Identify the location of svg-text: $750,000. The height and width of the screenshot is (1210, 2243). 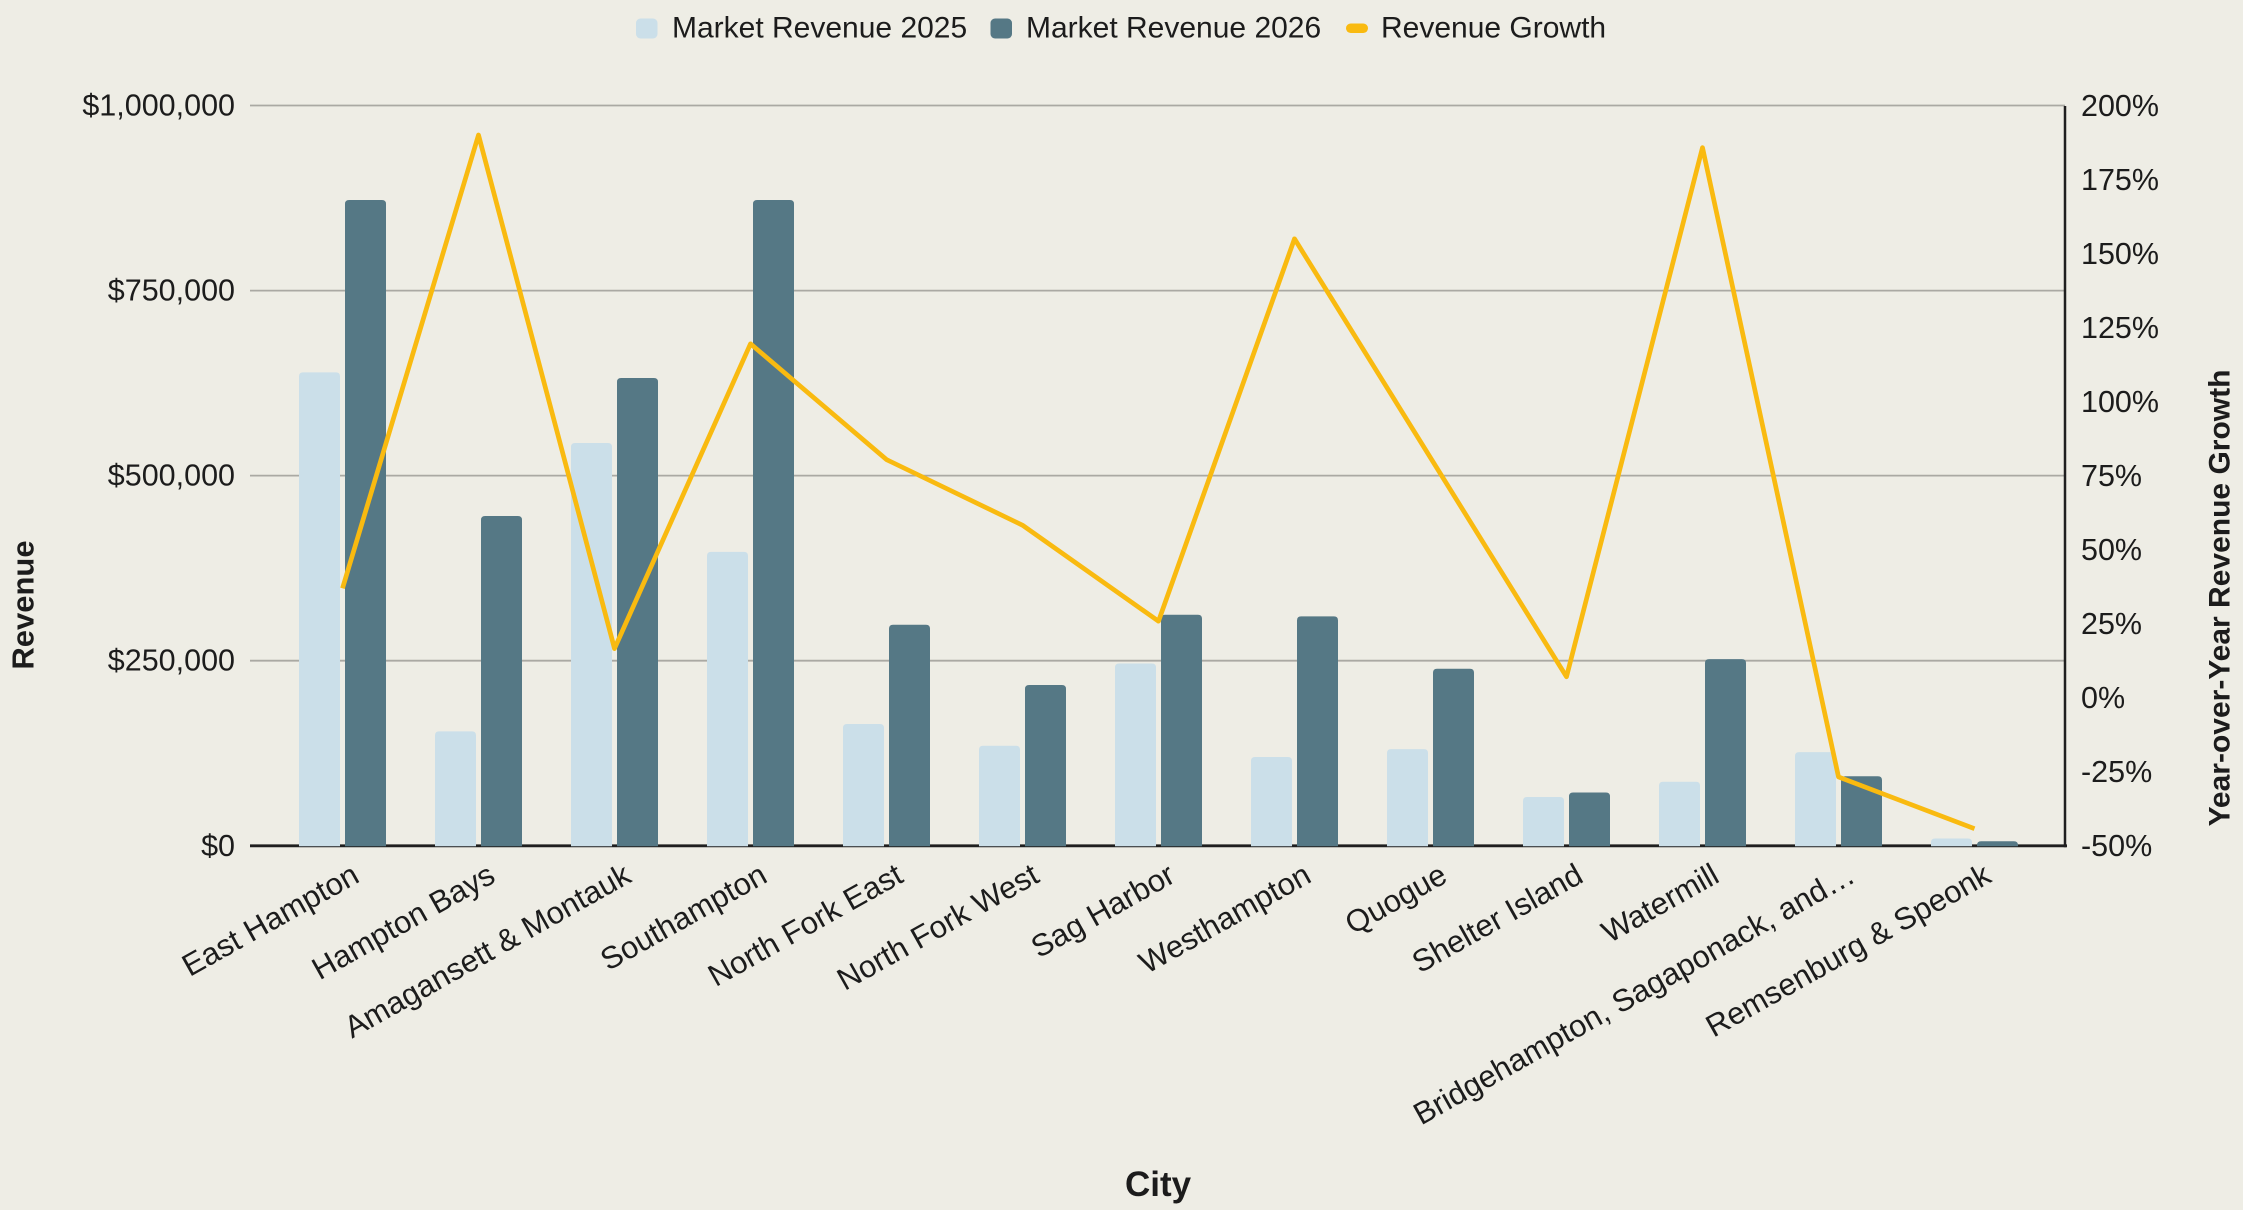
(171, 291).